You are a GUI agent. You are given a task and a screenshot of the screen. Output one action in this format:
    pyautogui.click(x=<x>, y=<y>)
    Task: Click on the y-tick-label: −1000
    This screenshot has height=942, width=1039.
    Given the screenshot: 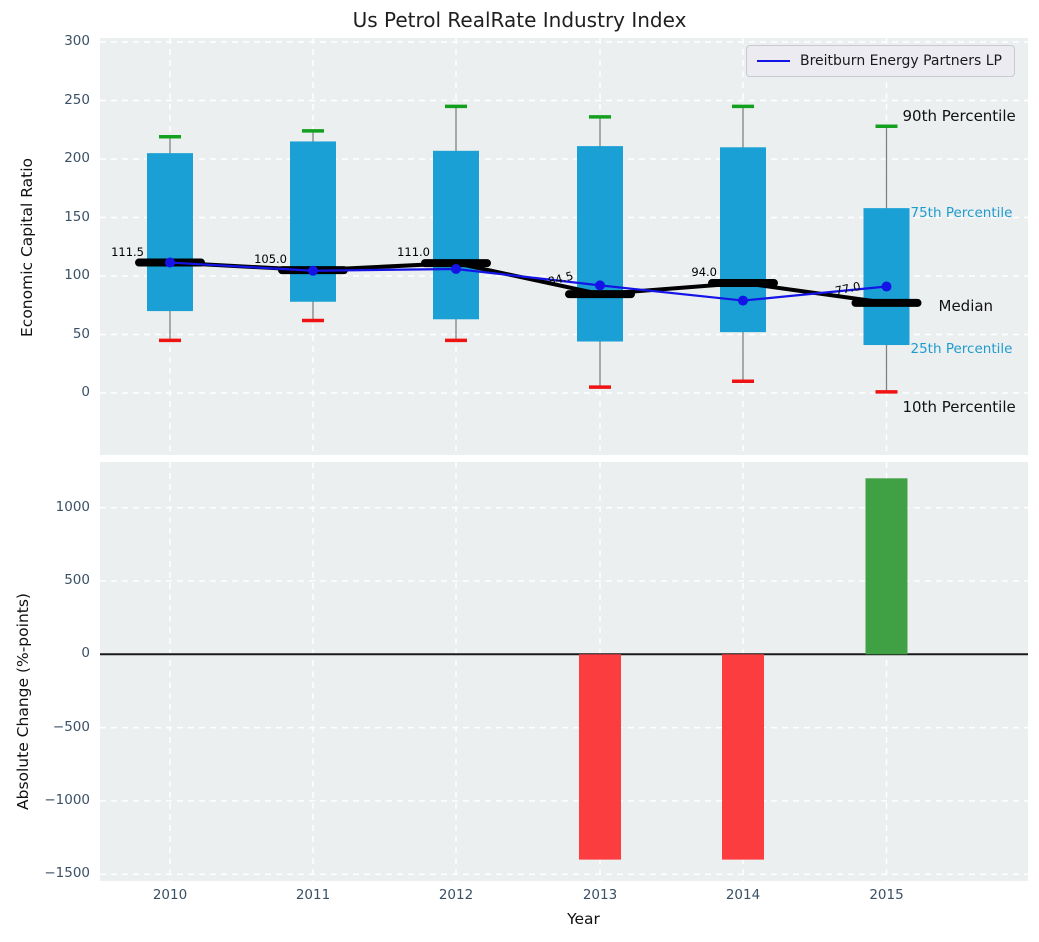 What is the action you would take?
    pyautogui.click(x=67, y=799)
    